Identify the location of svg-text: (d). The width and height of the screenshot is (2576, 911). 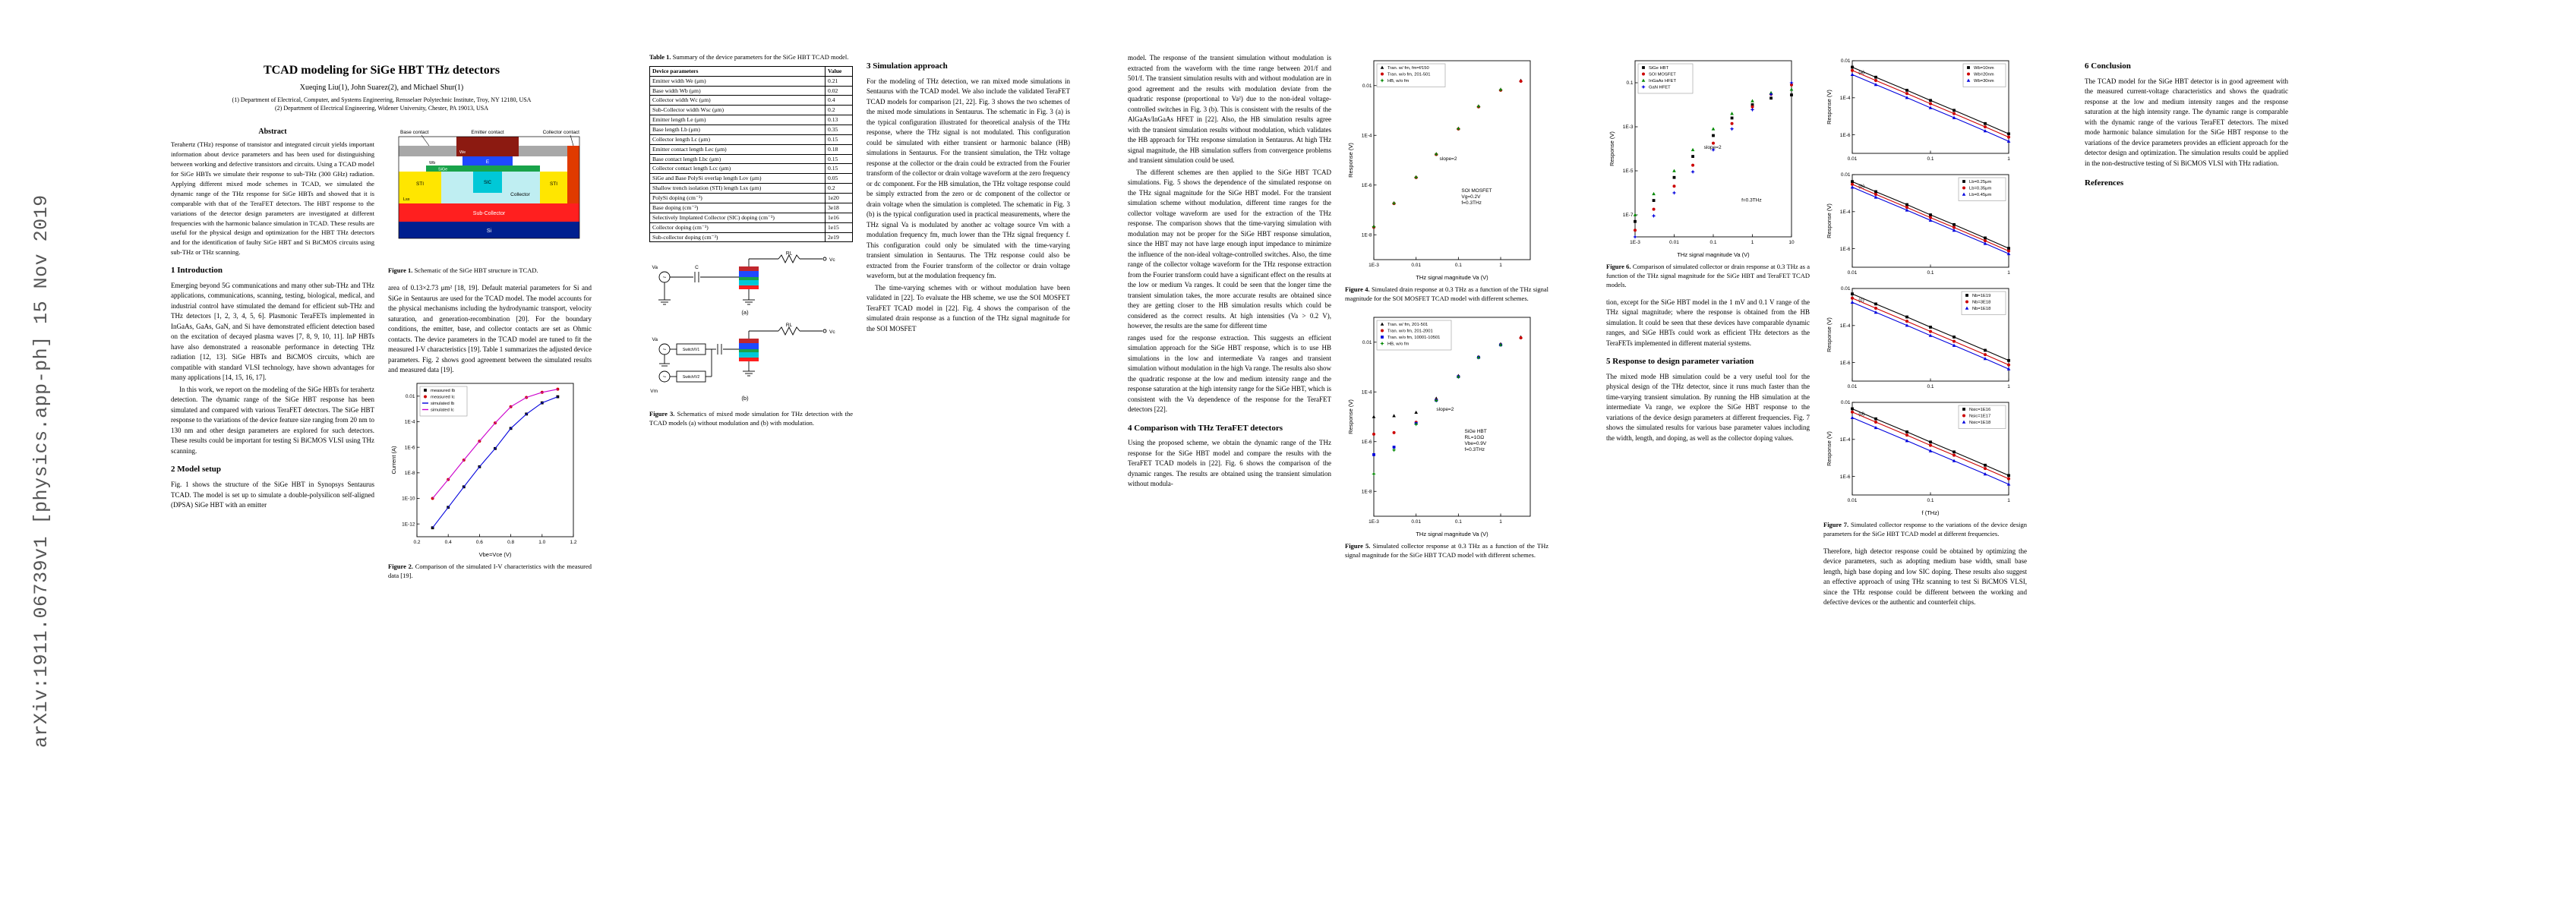
(1861, 414).